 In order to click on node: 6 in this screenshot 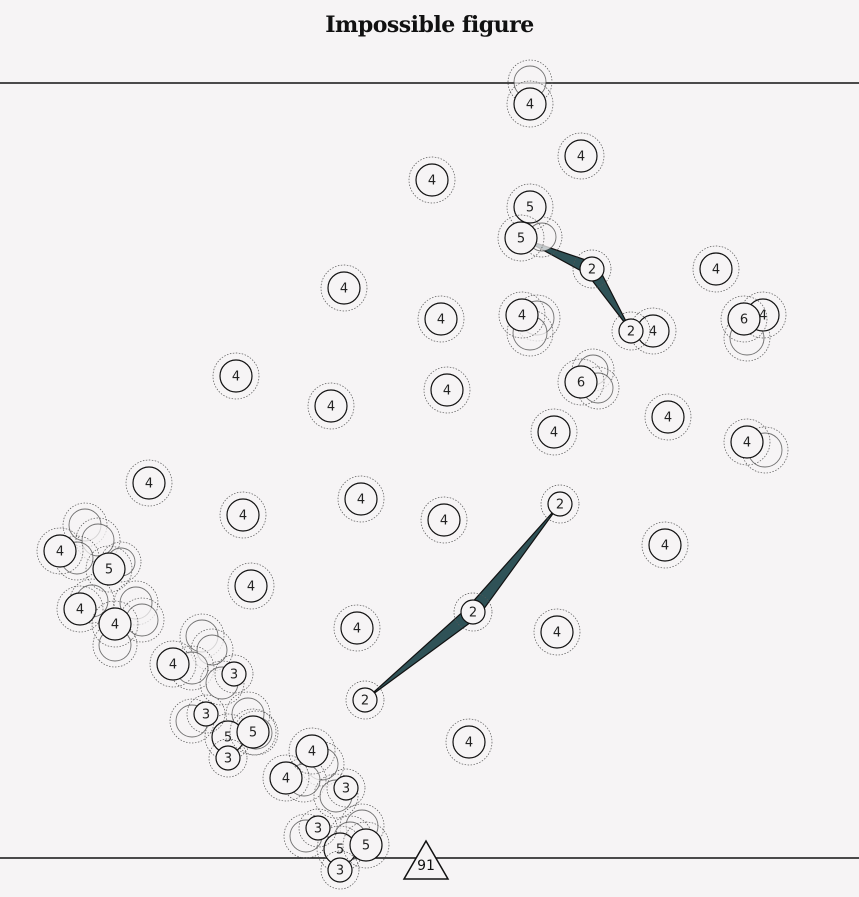, I will do `click(581, 382)`.